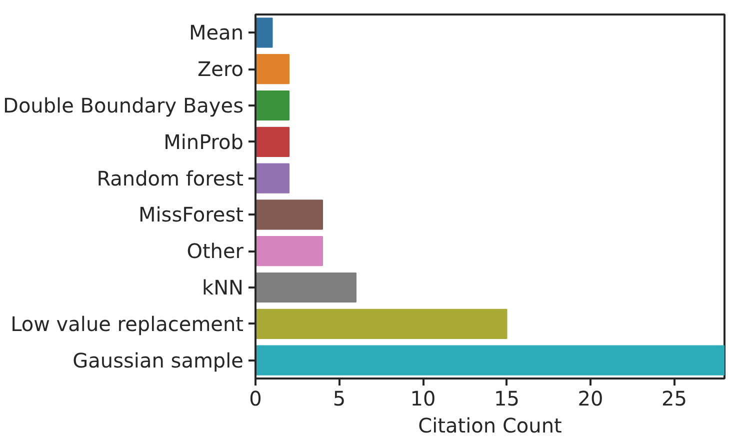 The width and height of the screenshot is (732, 440). I want to click on y-tick-label: MinProb, so click(204, 142).